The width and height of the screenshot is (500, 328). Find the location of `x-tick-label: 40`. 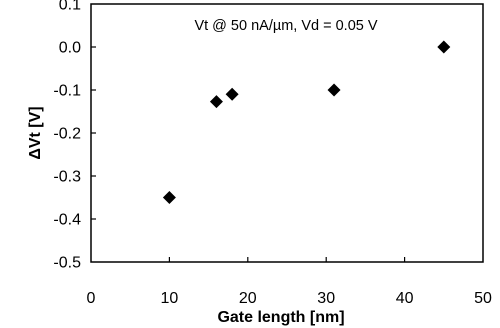

x-tick-label: 40 is located at coordinates (405, 298).